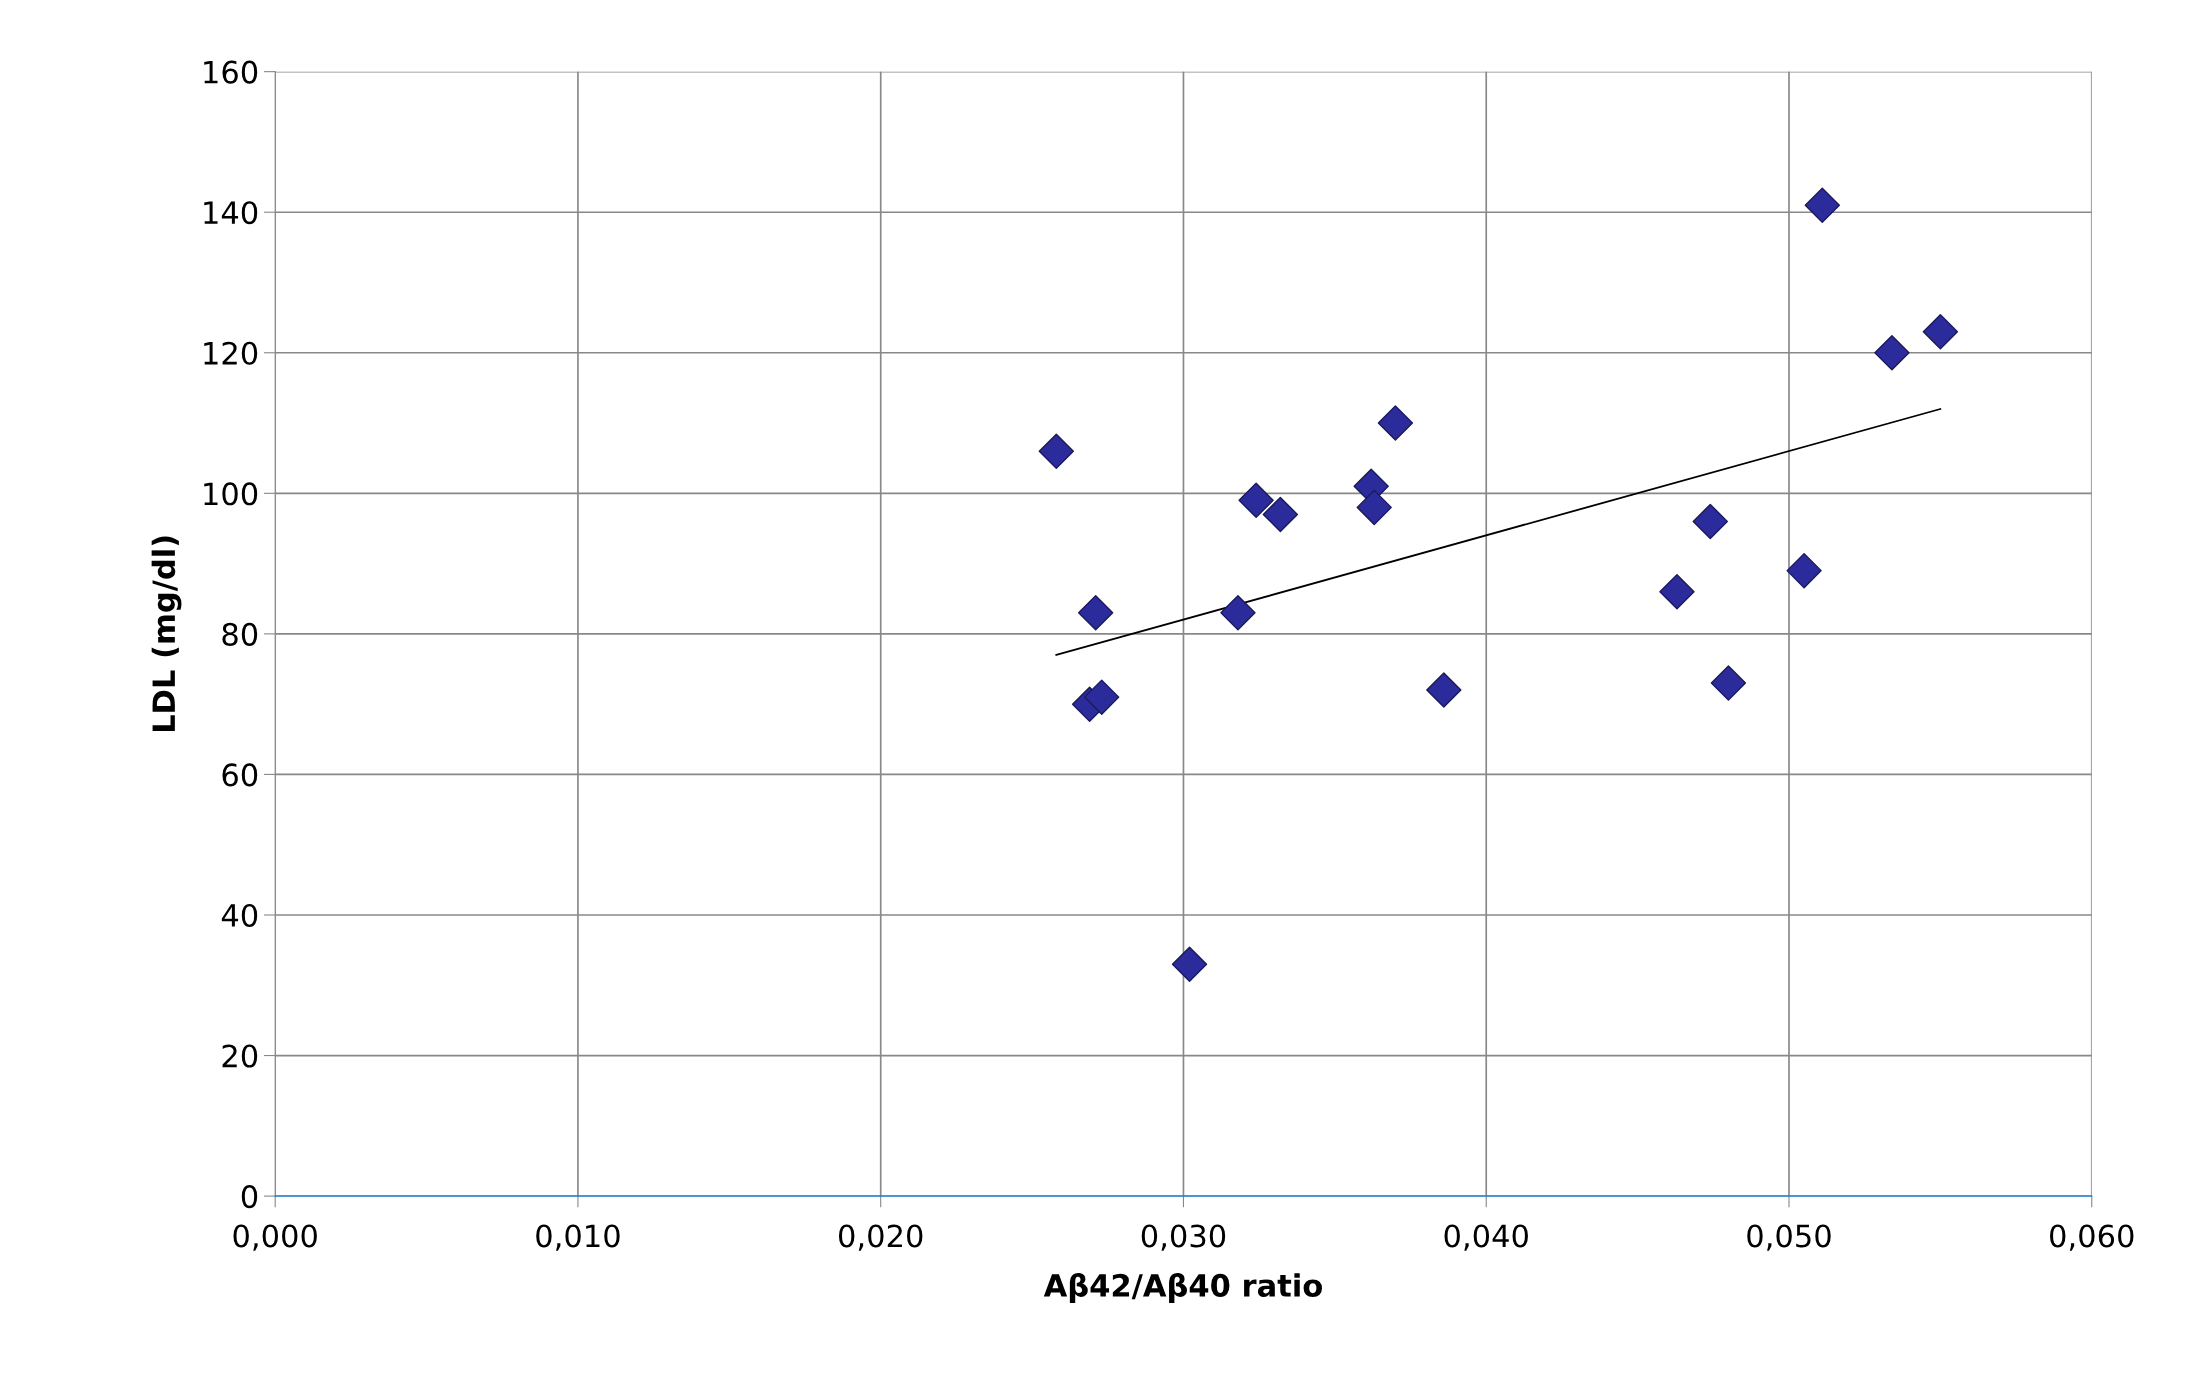 Image resolution: width=2191 pixels, height=1378 pixels. What do you see at coordinates (1182, 1287) in the screenshot?
I see `x-axis-title: Aβ42/Aβ40 ratio` at bounding box center [1182, 1287].